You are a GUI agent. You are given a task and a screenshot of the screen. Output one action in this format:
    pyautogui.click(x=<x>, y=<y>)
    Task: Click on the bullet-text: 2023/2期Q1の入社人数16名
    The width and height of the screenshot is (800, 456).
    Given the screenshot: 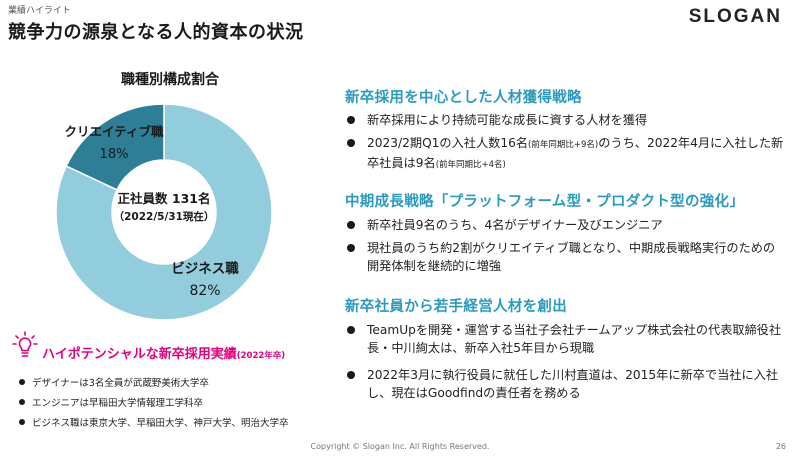 What is the action you would take?
    pyautogui.click(x=448, y=143)
    